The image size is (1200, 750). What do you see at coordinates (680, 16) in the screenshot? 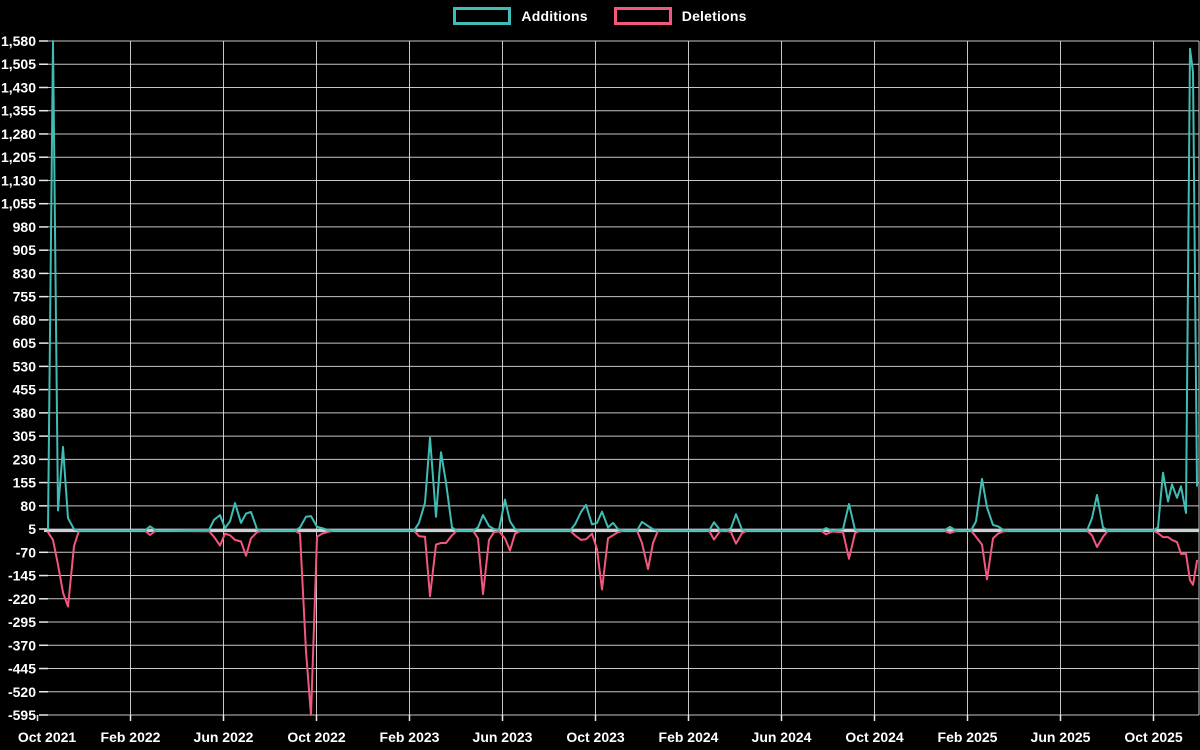
I see `legend-item-deletions: Deletions` at bounding box center [680, 16].